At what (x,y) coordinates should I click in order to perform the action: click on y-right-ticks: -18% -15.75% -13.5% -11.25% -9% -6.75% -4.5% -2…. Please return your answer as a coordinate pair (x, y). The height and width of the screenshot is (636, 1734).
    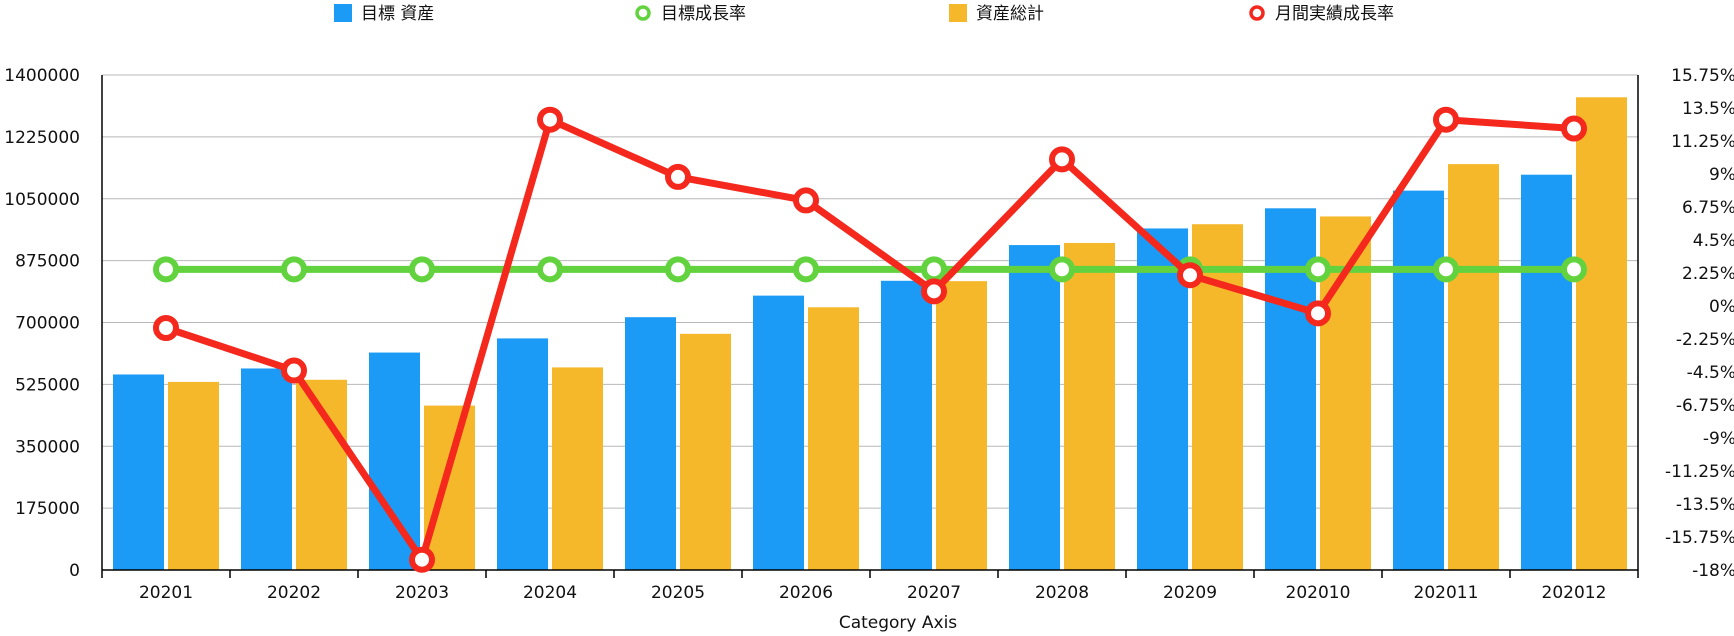
    Looking at the image, I should click on (1699, 323).